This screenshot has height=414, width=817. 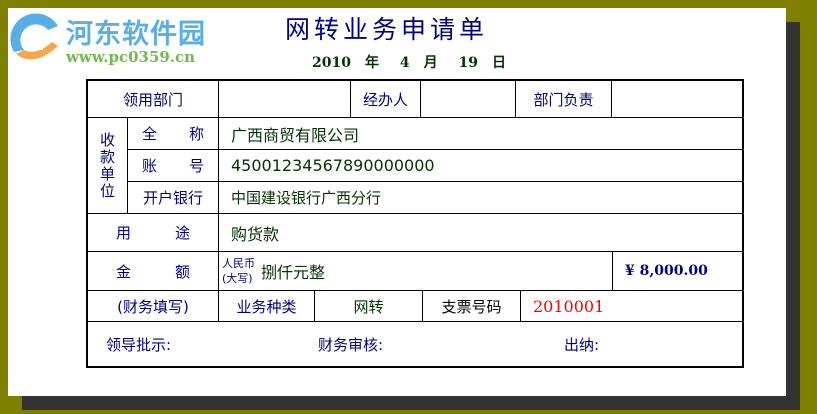 What do you see at coordinates (430, 63) in the screenshot?
I see `date-month-unit: 月` at bounding box center [430, 63].